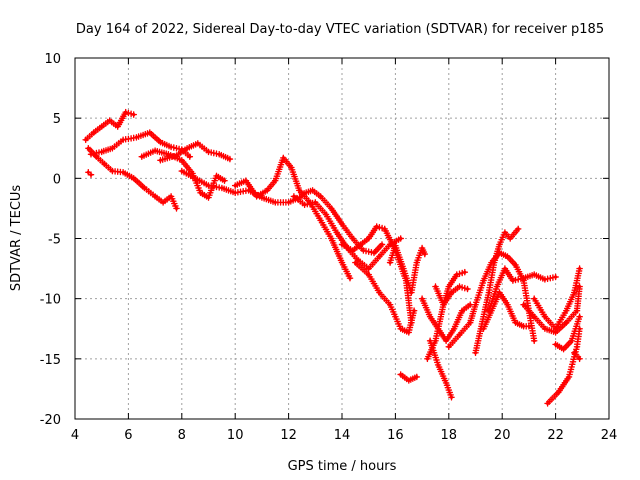 The image size is (640, 480). I want to click on x-tick-label: 8, so click(182, 435).